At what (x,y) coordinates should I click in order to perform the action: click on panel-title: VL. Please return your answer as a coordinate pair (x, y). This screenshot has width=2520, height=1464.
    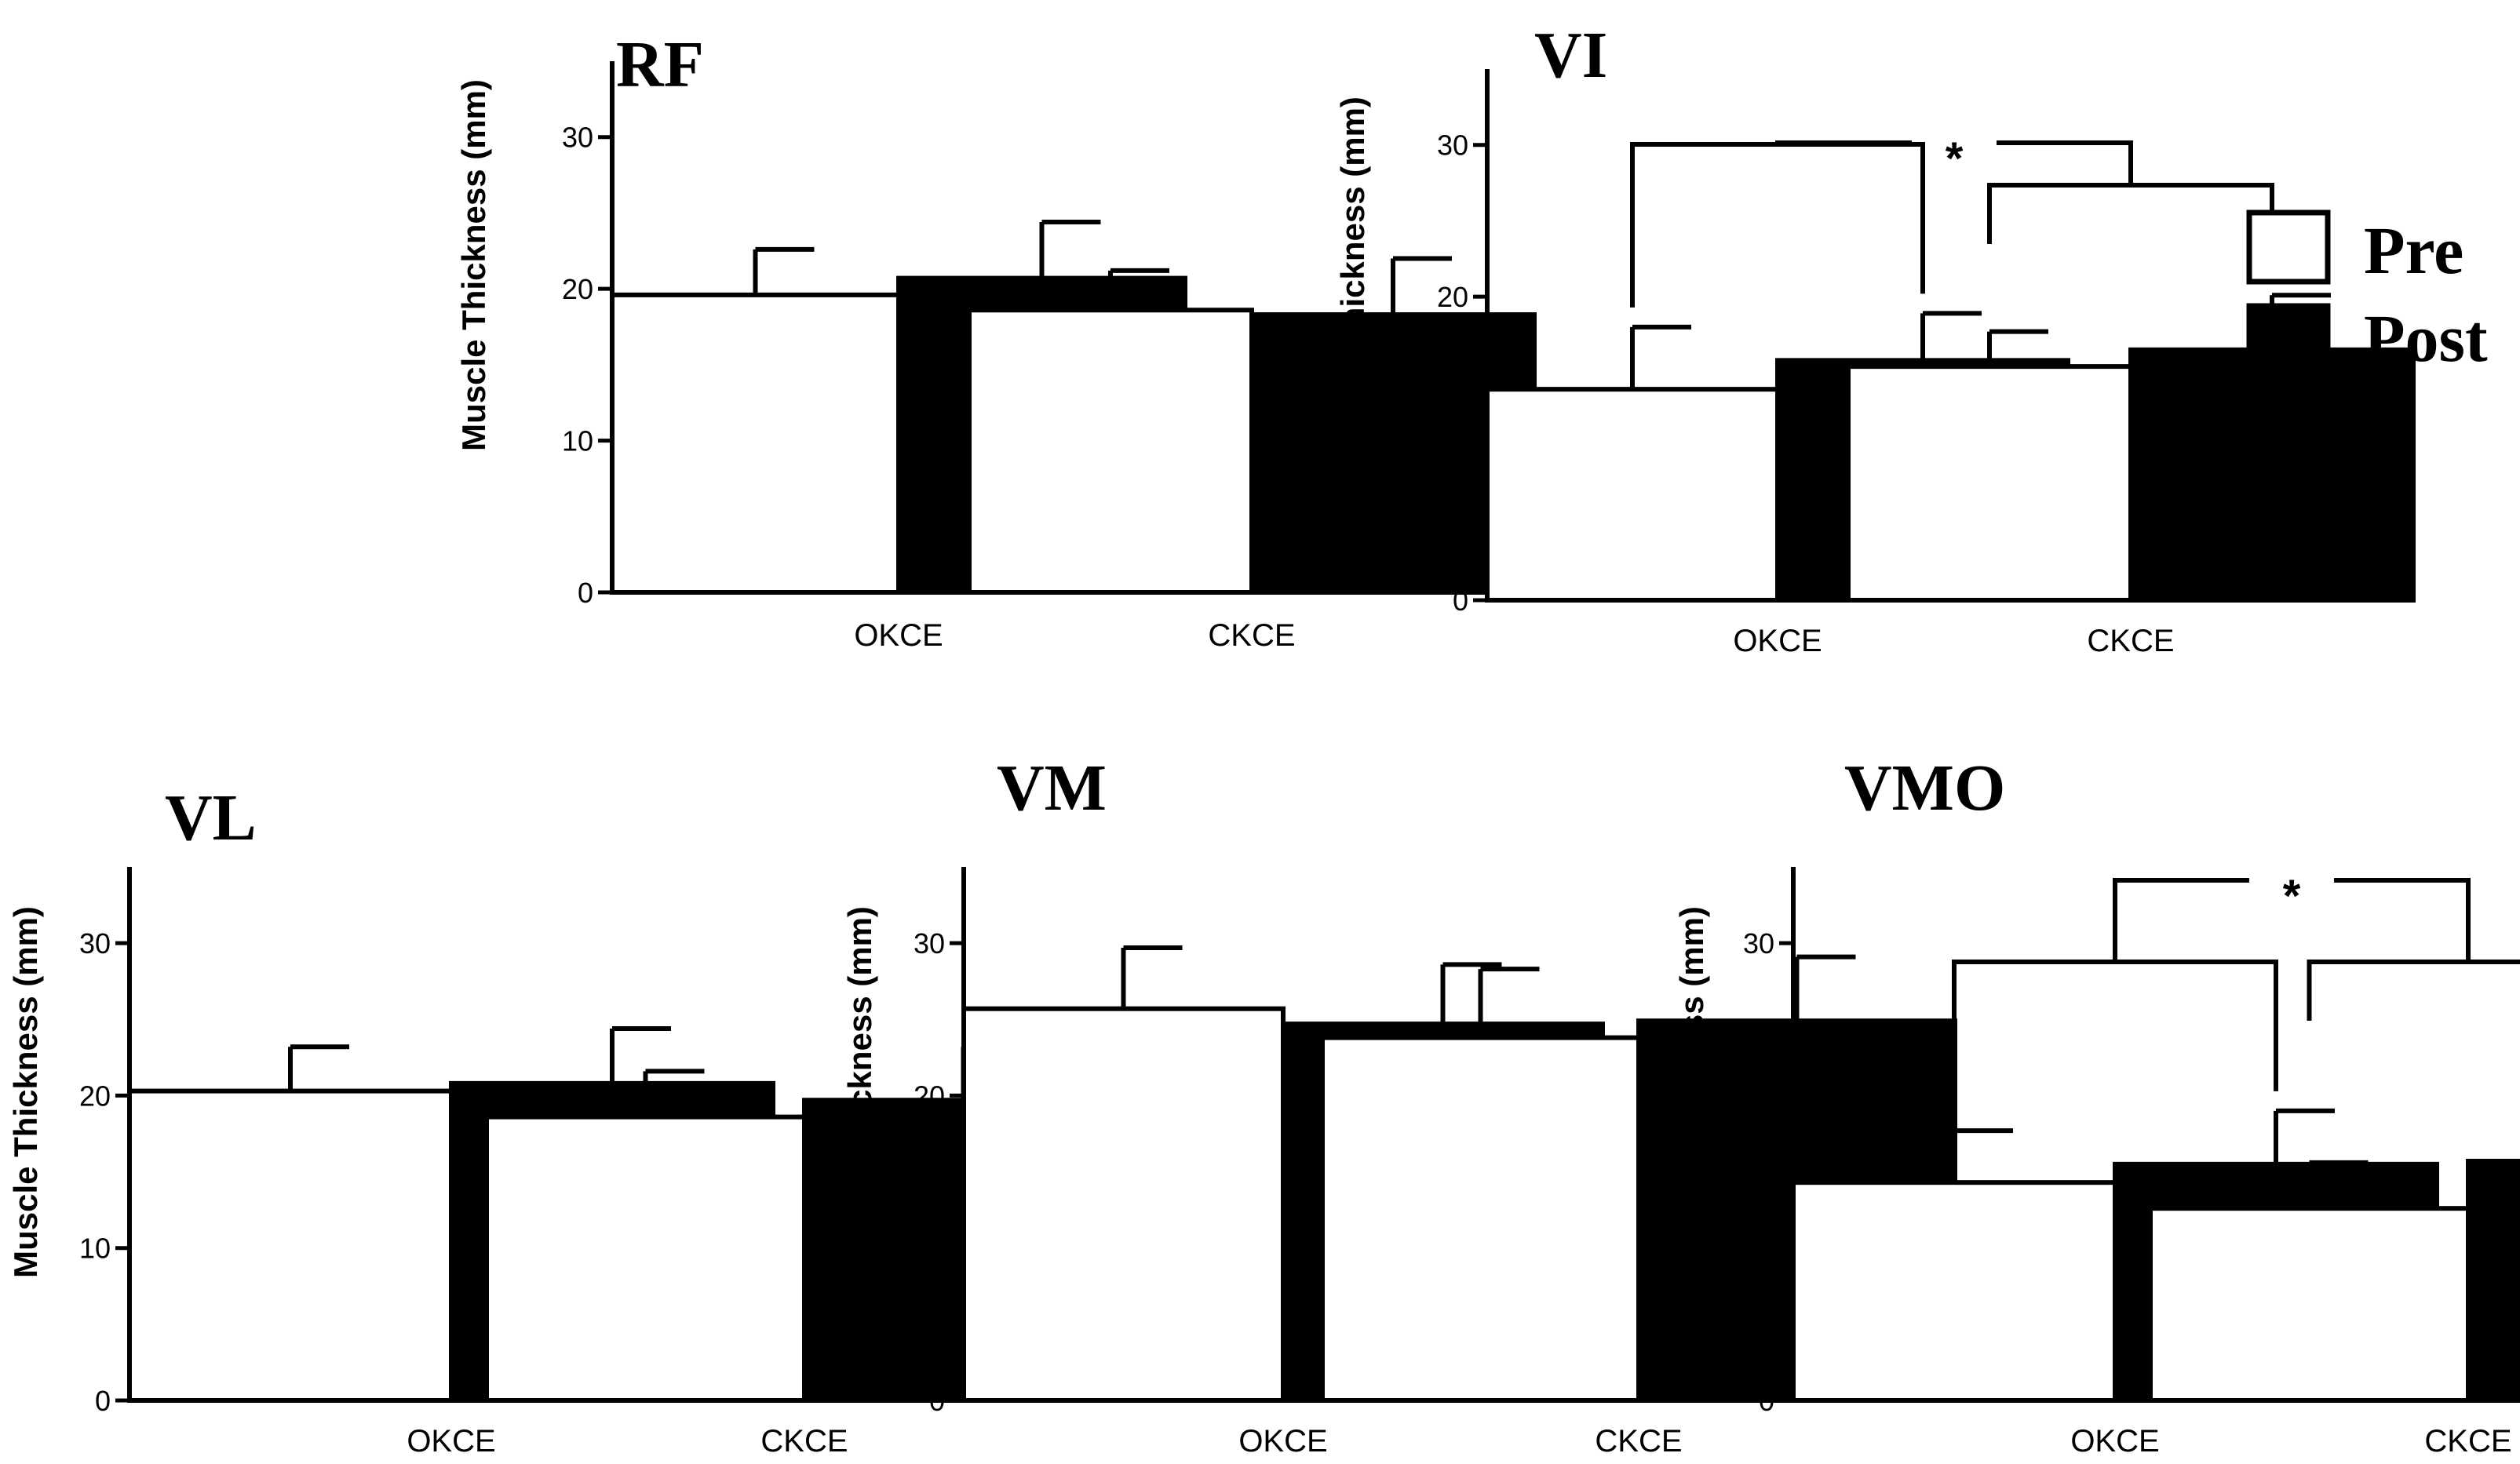
    Looking at the image, I should click on (211, 817).